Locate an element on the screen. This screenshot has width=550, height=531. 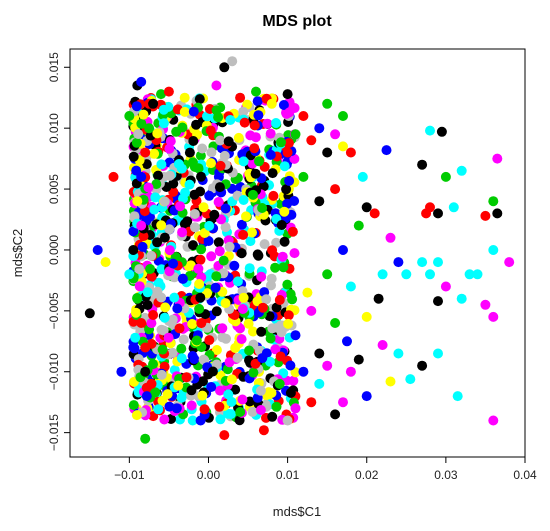
y-tick-label: 0.010 is located at coordinates (54, 128).